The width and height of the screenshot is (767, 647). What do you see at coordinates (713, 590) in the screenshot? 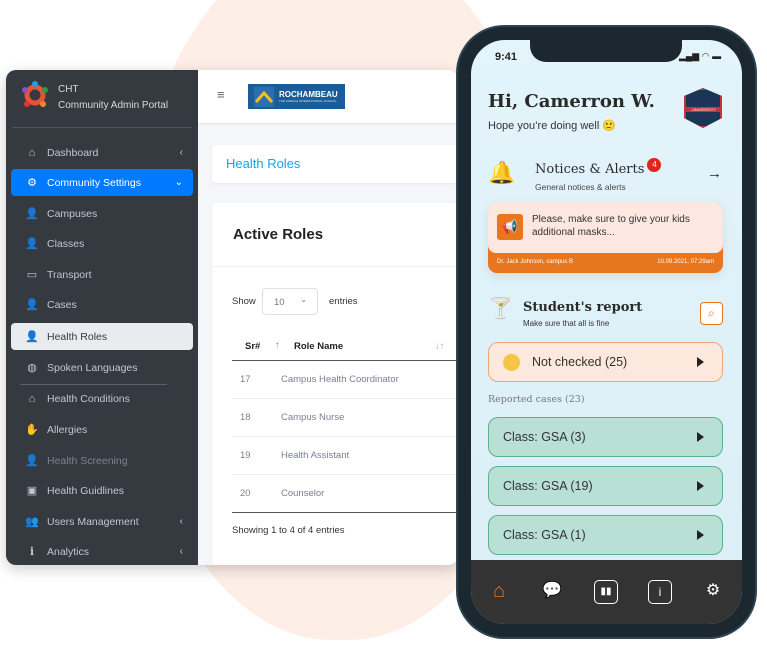
I see `settings-icon: ⚙` at bounding box center [713, 590].